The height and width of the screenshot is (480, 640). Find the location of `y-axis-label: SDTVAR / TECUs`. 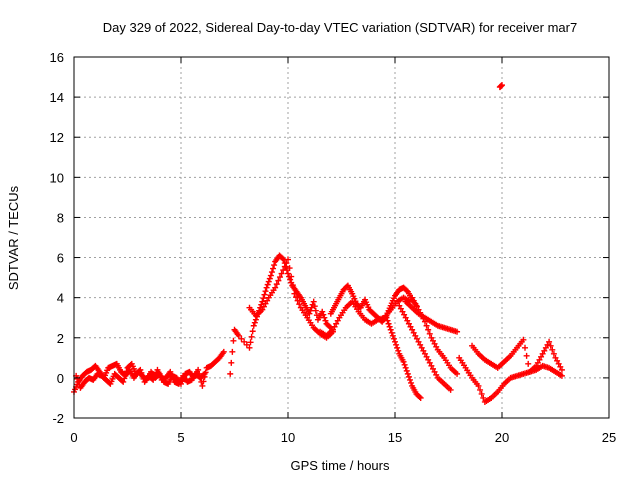

y-axis-label: SDTVAR / TECUs is located at coordinates (13, 237).